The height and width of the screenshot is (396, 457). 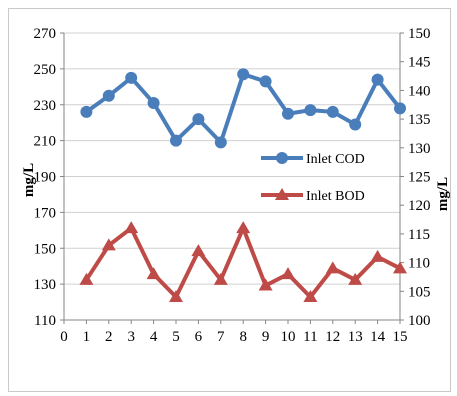 I want to click on x-tick-label: 14, so click(x=378, y=337).